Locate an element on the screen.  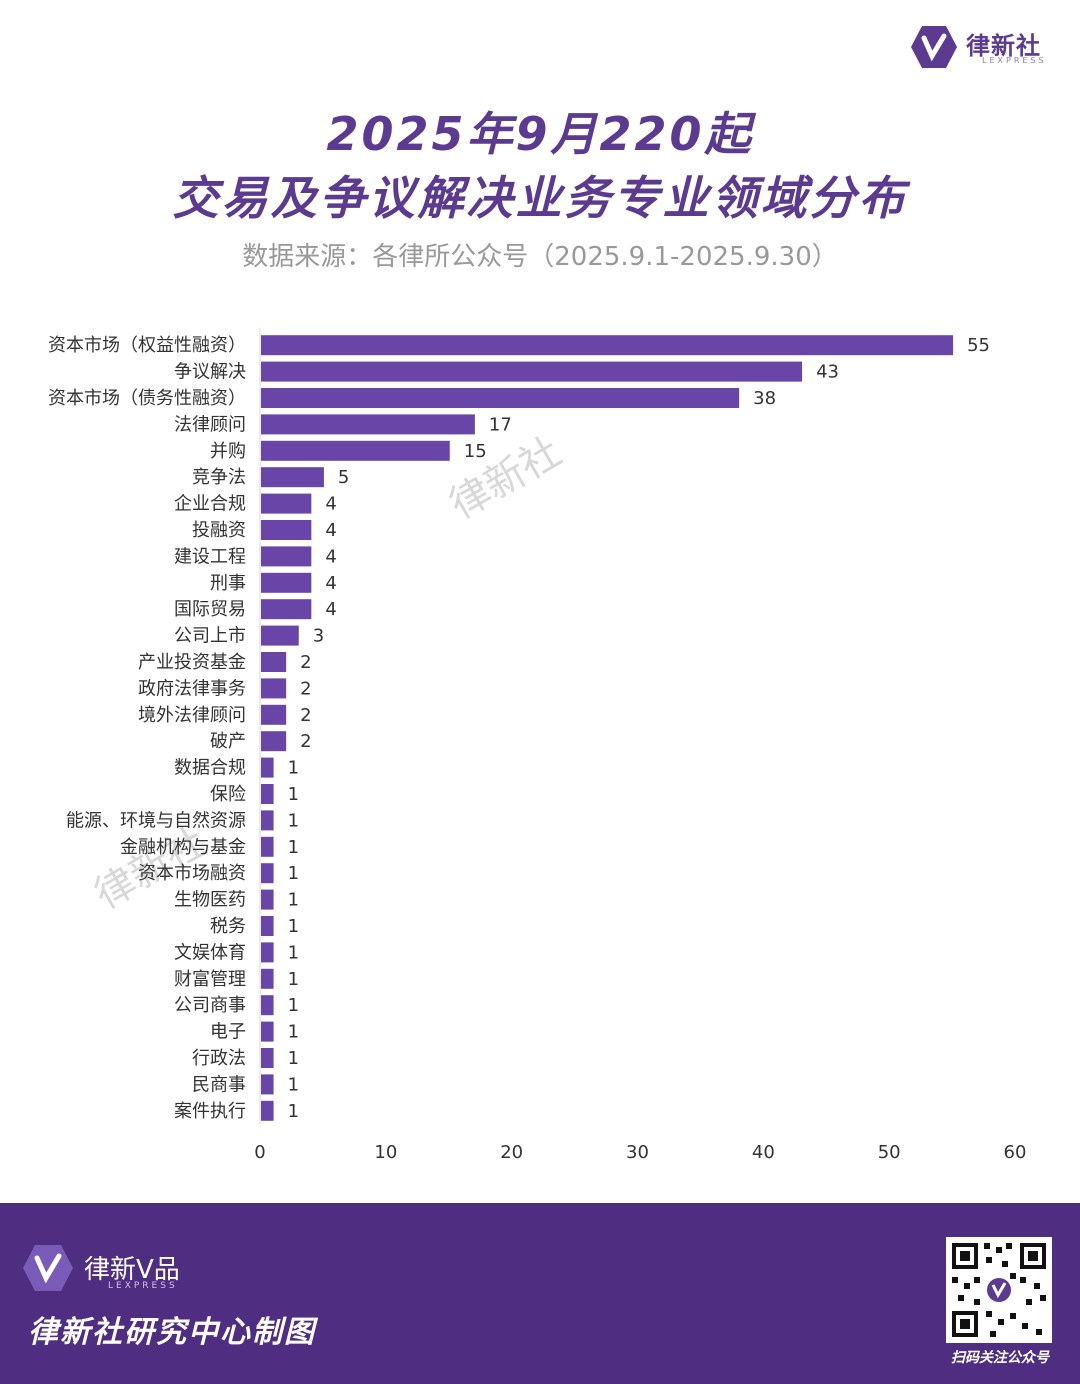
data-label: 43 is located at coordinates (827, 372).